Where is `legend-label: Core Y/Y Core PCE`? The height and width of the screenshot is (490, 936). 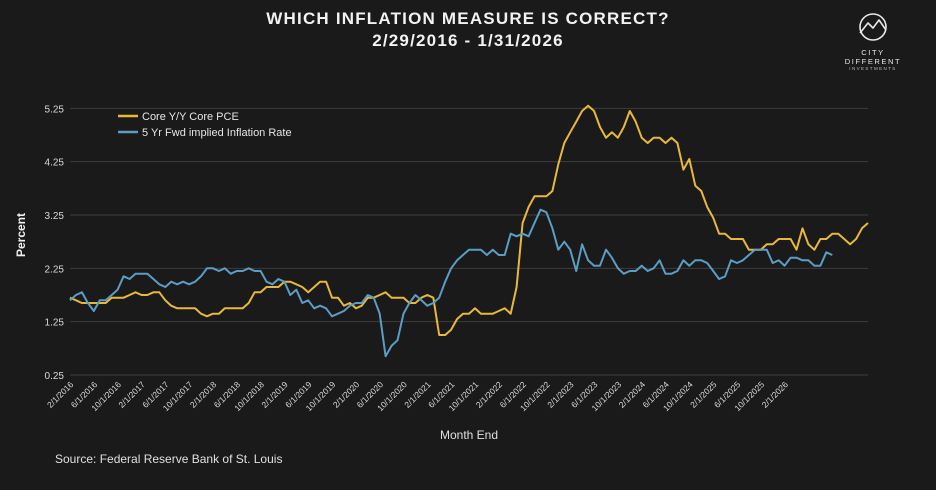 legend-label: Core Y/Y Core PCE is located at coordinates (190, 117).